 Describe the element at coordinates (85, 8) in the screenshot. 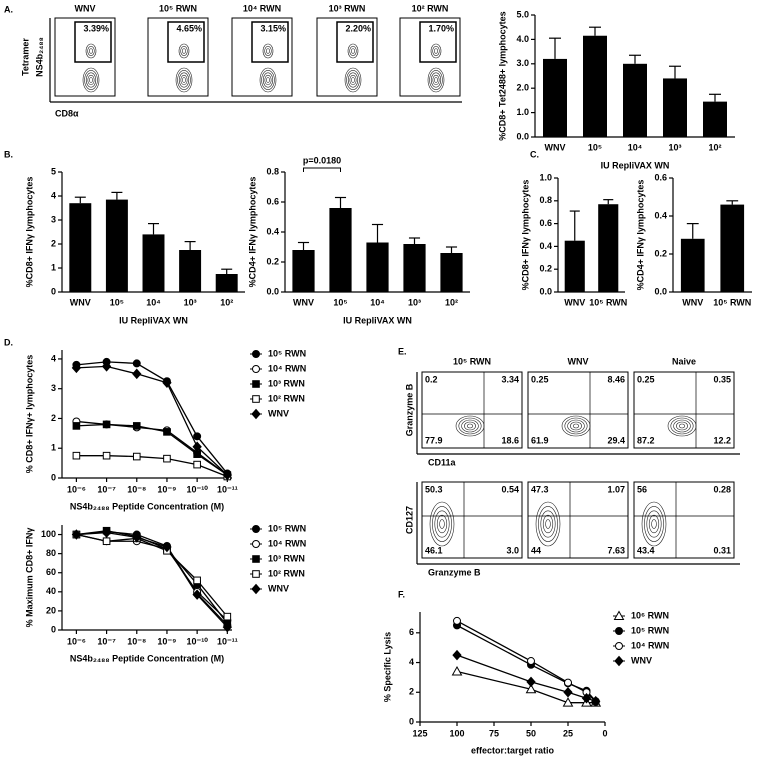

I see `flow-title: WNV` at that location.